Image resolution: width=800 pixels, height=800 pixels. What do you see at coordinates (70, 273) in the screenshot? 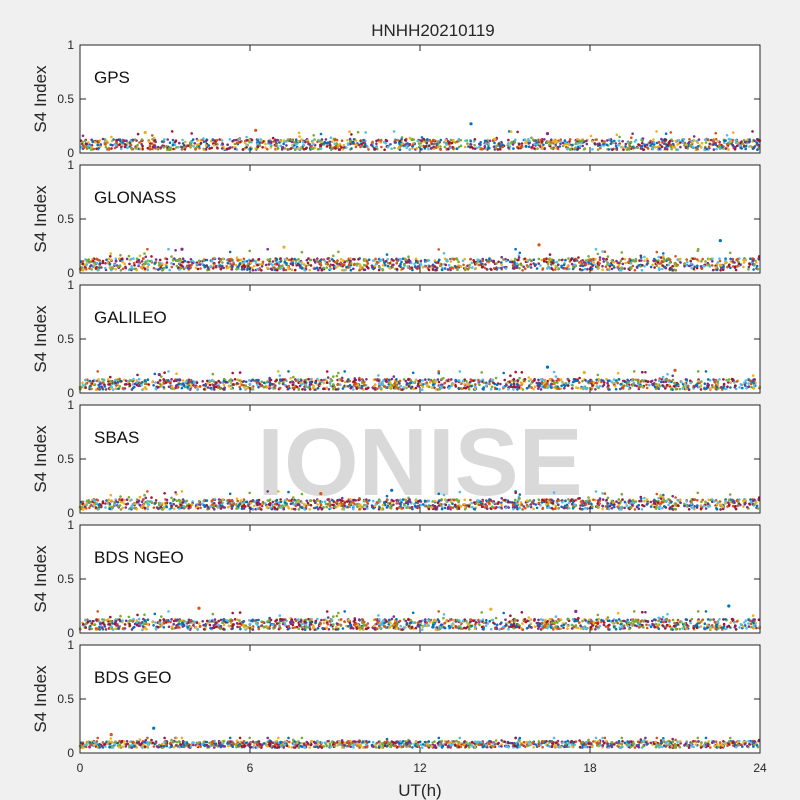
I see `y-tick-label: 0` at bounding box center [70, 273].